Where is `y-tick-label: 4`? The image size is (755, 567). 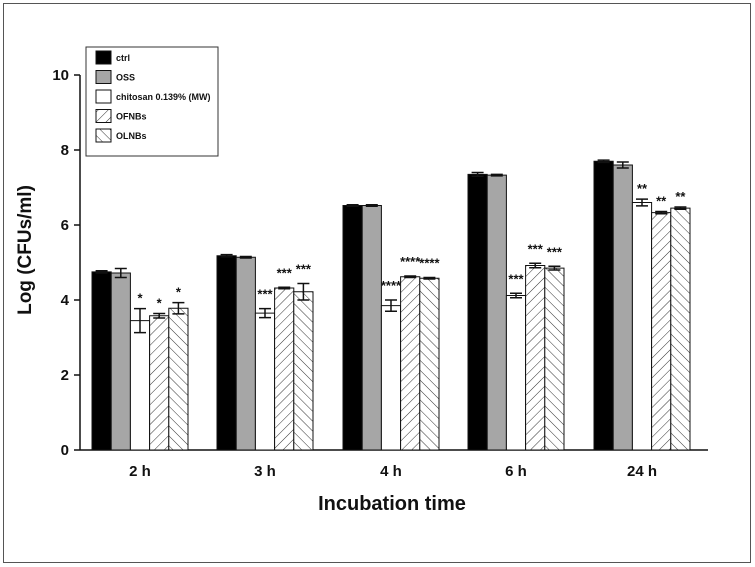 y-tick-label: 4 is located at coordinates (65, 300).